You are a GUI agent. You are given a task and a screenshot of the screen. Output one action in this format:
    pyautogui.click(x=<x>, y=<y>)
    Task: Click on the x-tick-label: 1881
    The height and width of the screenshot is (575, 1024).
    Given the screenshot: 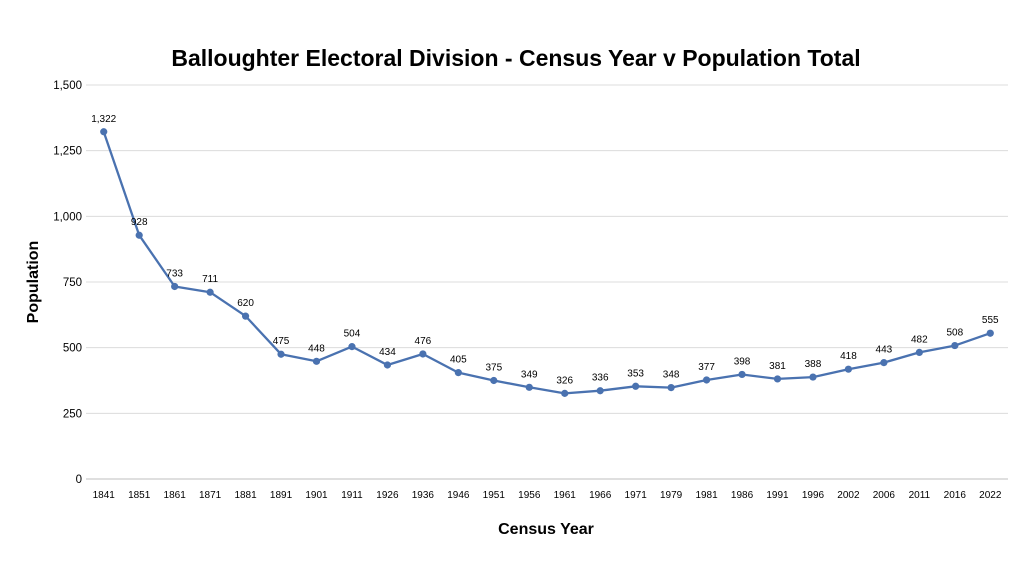 What is the action you would take?
    pyautogui.click(x=245, y=495)
    